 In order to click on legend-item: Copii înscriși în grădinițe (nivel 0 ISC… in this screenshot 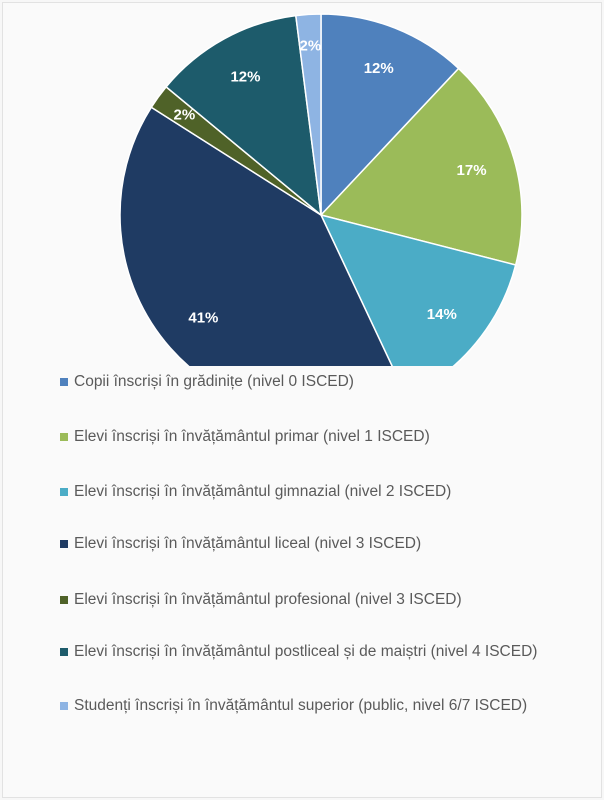, I will do `click(324, 382)`.